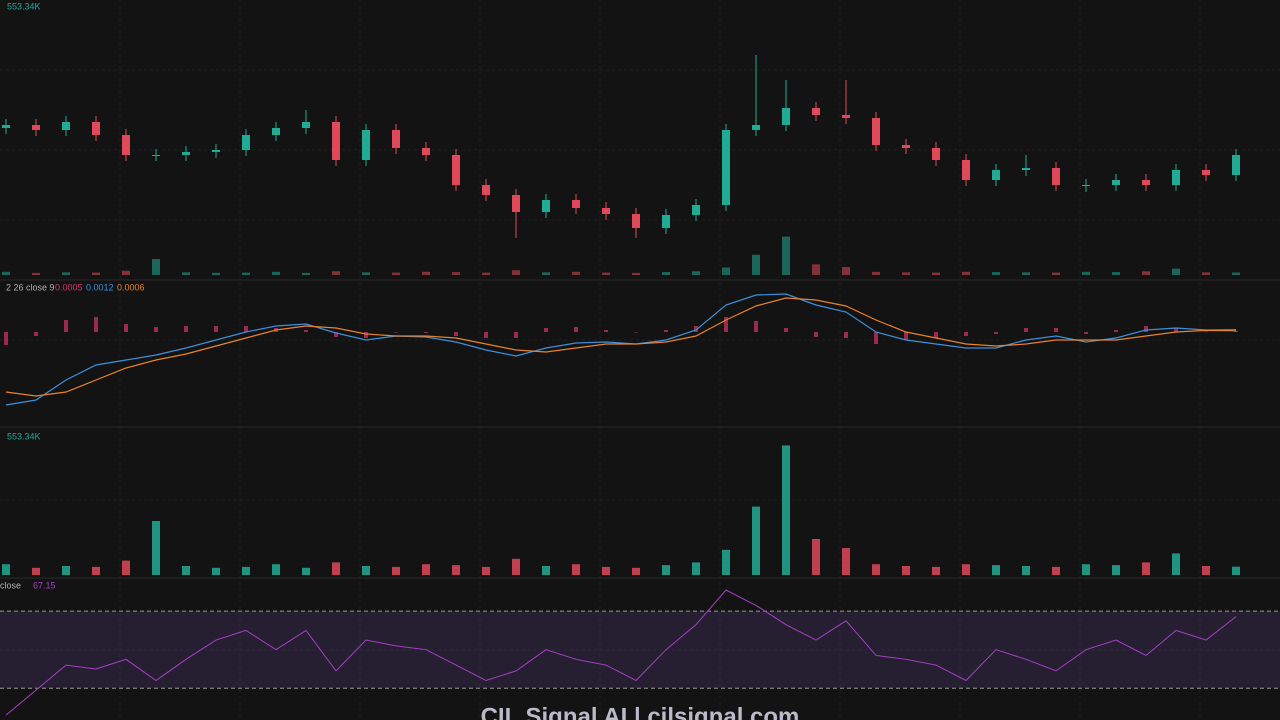 The width and height of the screenshot is (1280, 720). What do you see at coordinates (44, 585) in the screenshot?
I see `rsi-value: 67.15` at bounding box center [44, 585].